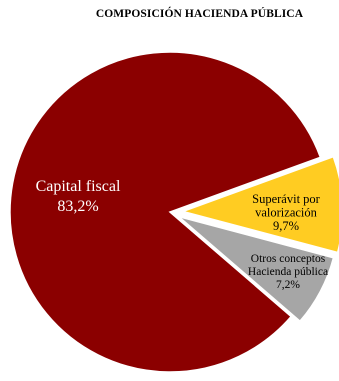  I want to click on slice-value-1: 9,7%, so click(286, 226).